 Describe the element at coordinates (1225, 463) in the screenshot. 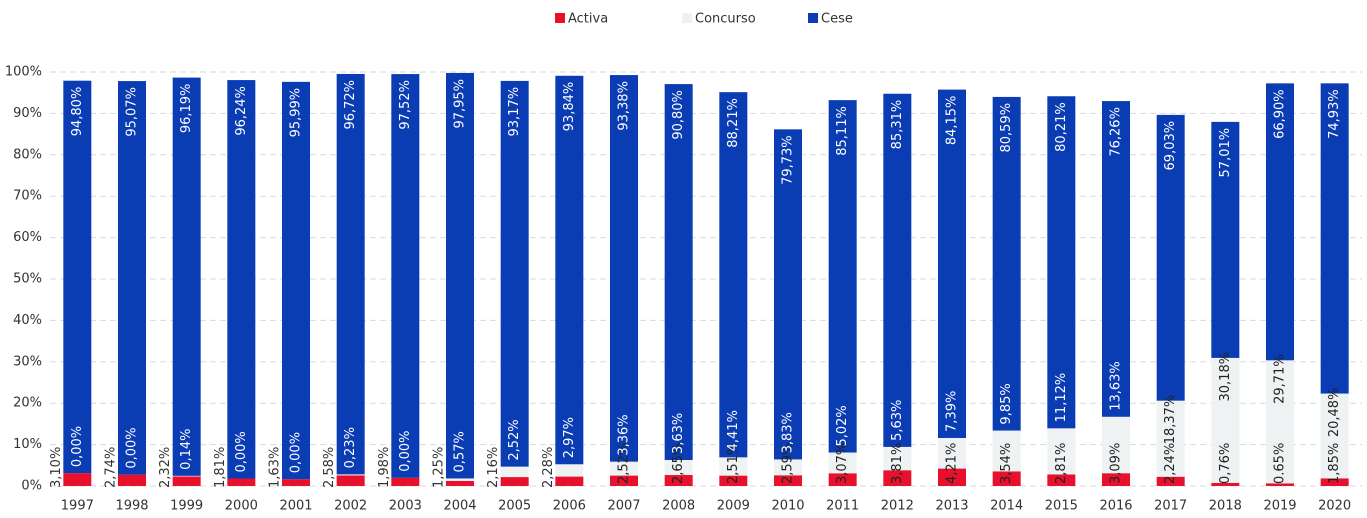

I see `value-label: 0,76%` at that location.